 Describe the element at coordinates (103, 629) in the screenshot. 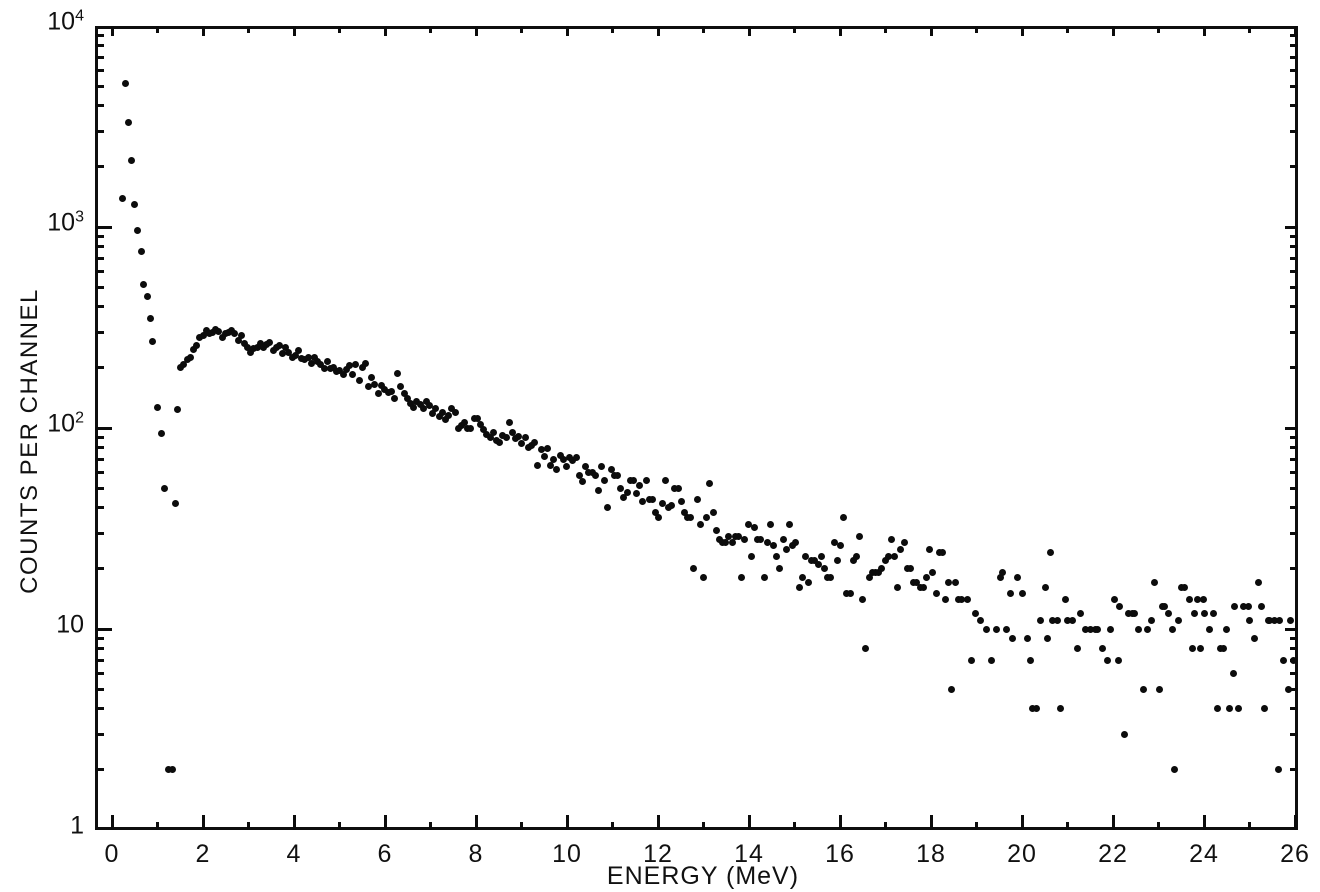

I see `y-axis-tick` at that location.